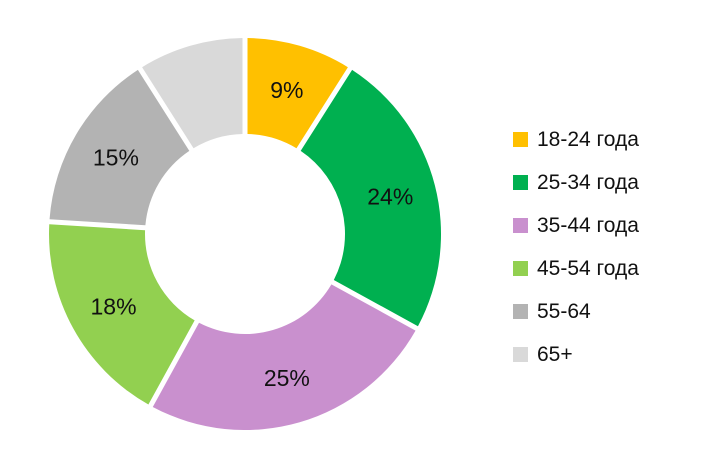 The width and height of the screenshot is (705, 462). Describe the element at coordinates (588, 225) in the screenshot. I see `legend-label: 35-44 года` at that location.